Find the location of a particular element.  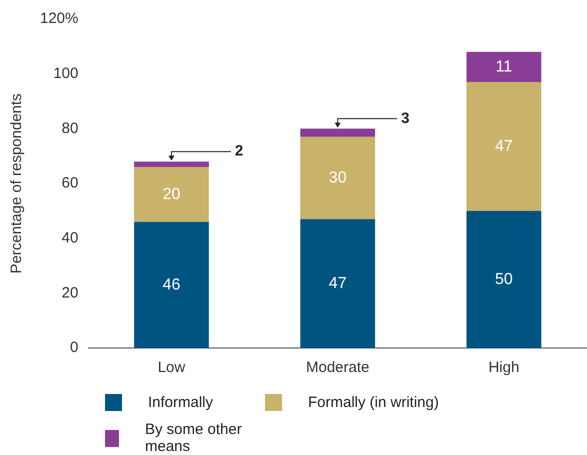

data-label: 20 is located at coordinates (171, 194).